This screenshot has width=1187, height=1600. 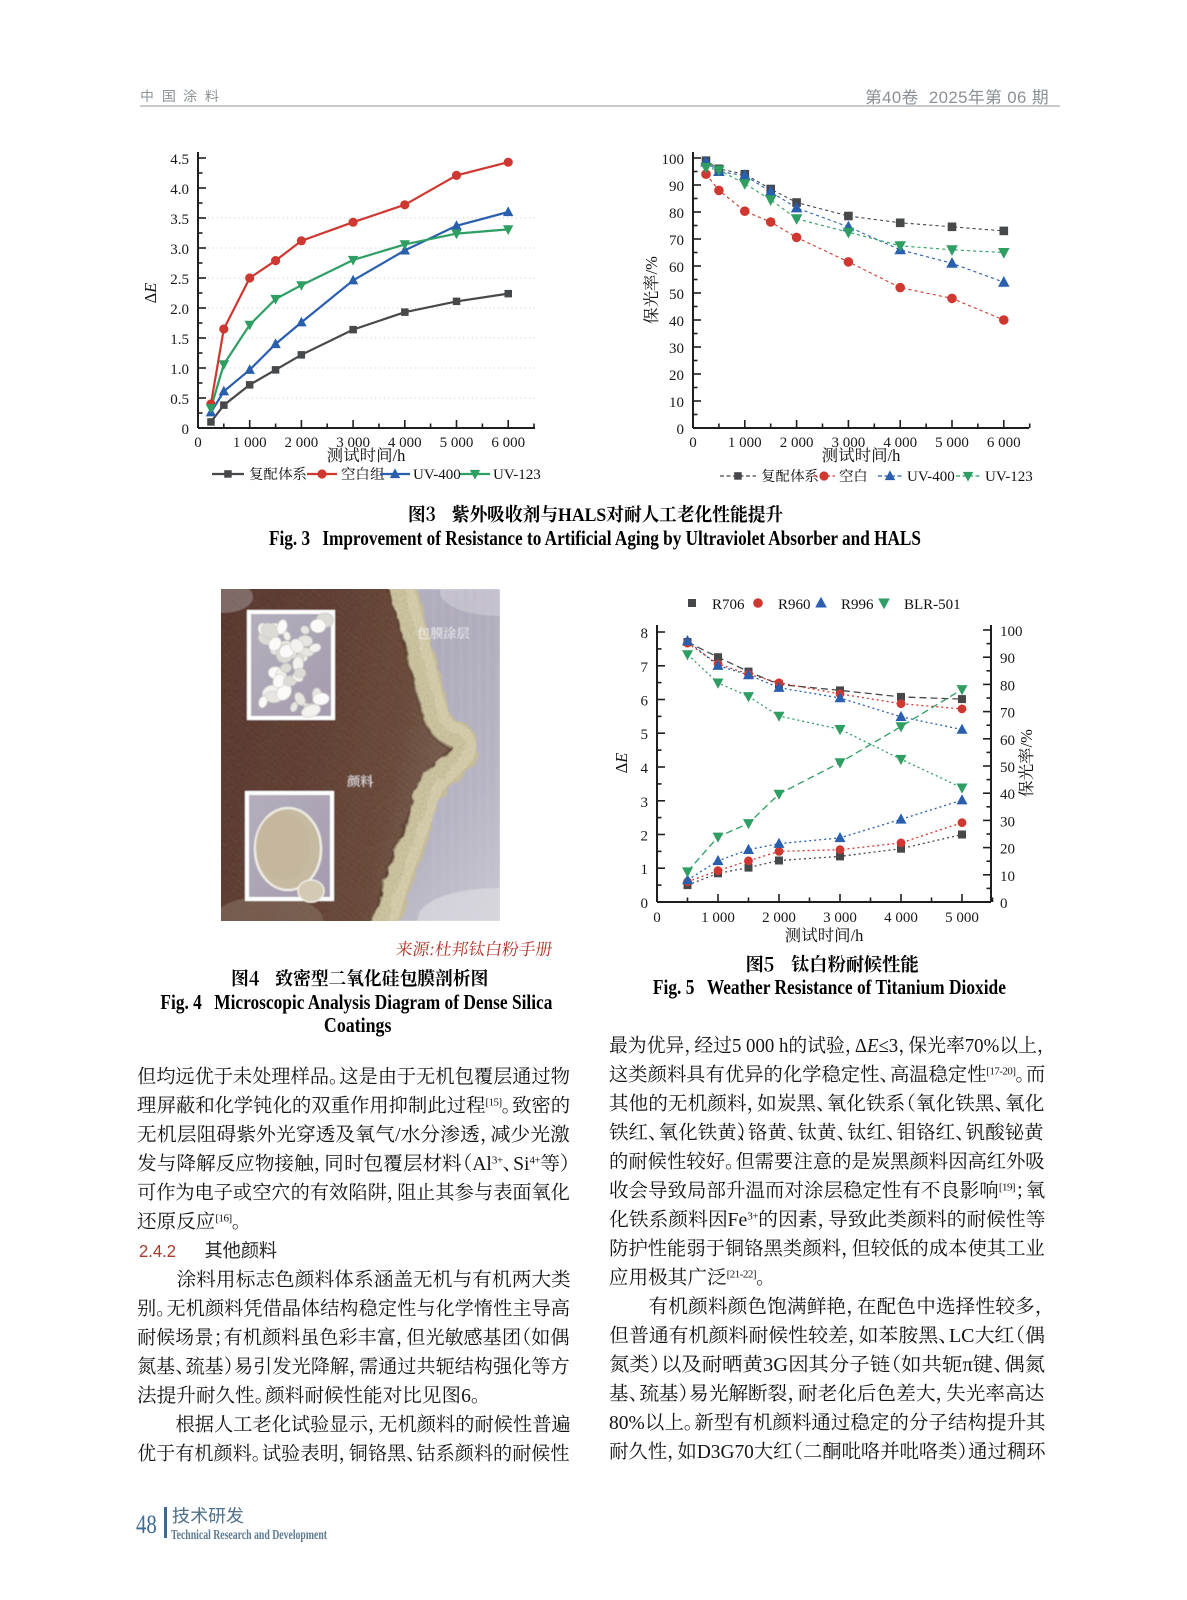 I want to click on svg-text: R996, so click(x=857, y=605).